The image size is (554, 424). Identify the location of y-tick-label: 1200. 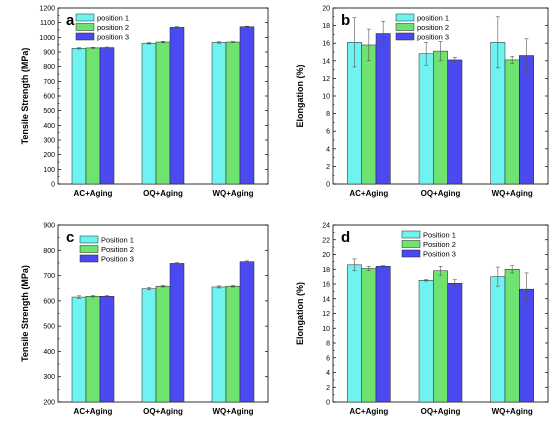
(47, 9).